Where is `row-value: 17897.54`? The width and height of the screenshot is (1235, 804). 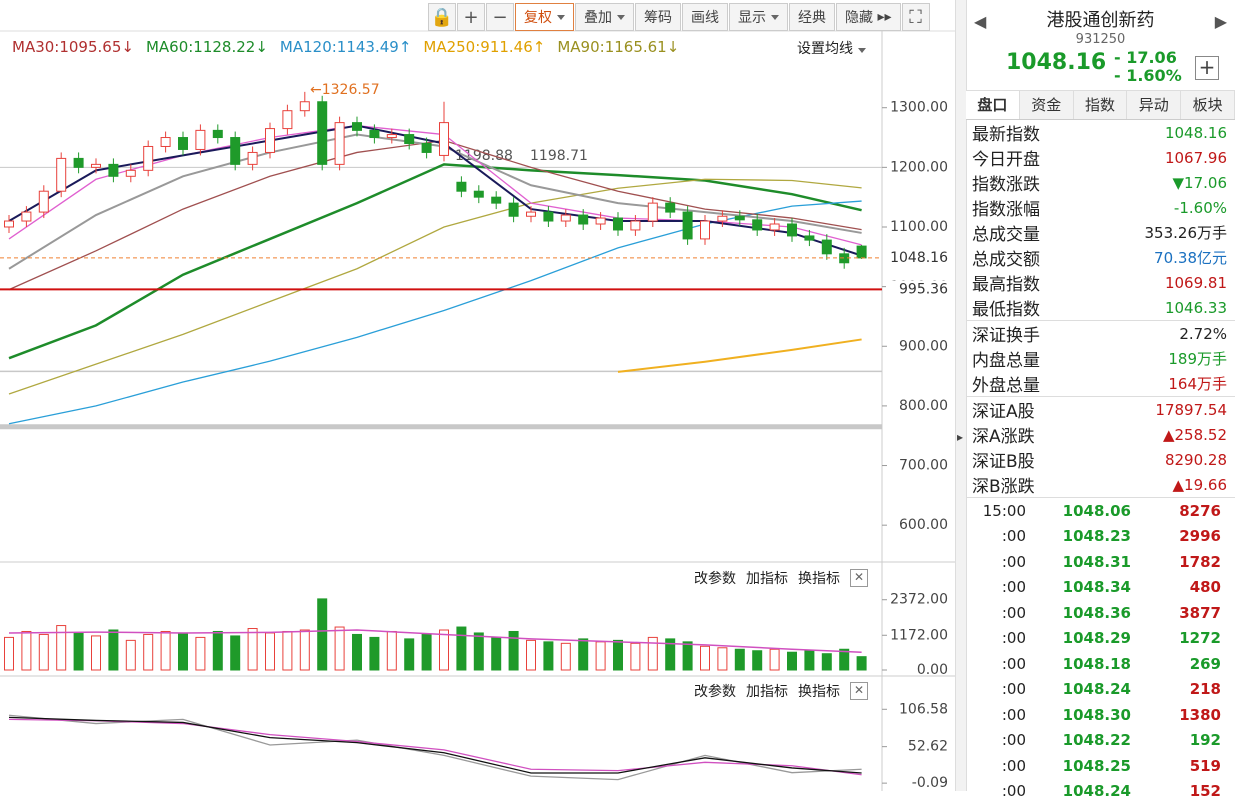
row-value: 17897.54 is located at coordinates (1191, 410).